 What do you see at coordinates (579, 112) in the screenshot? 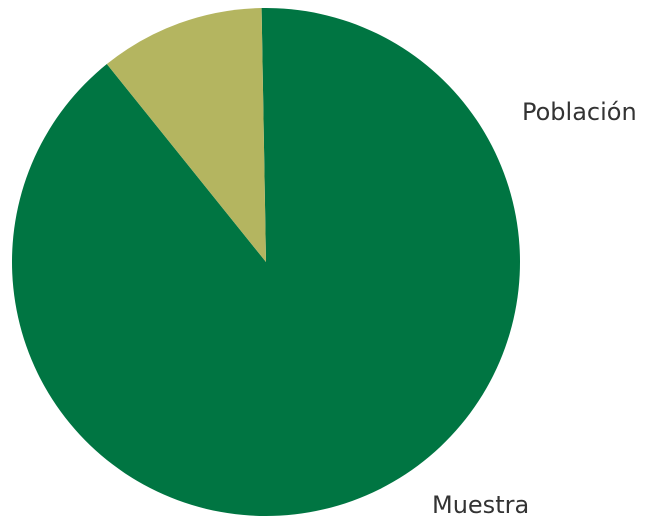
I see `slice-label-poblacion: Población` at bounding box center [579, 112].